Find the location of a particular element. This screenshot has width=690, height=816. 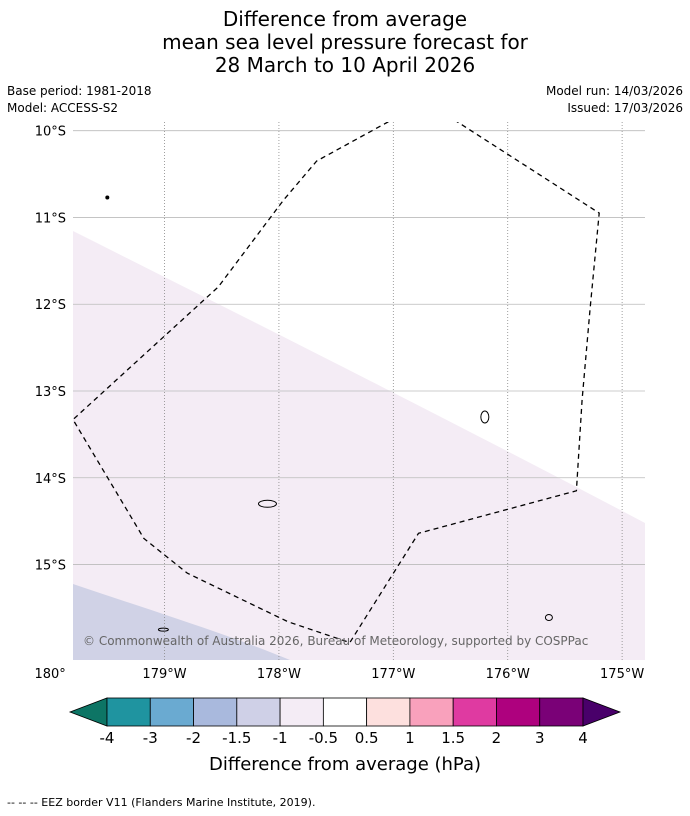

colorbar-tick-2: -2 is located at coordinates (193, 738).